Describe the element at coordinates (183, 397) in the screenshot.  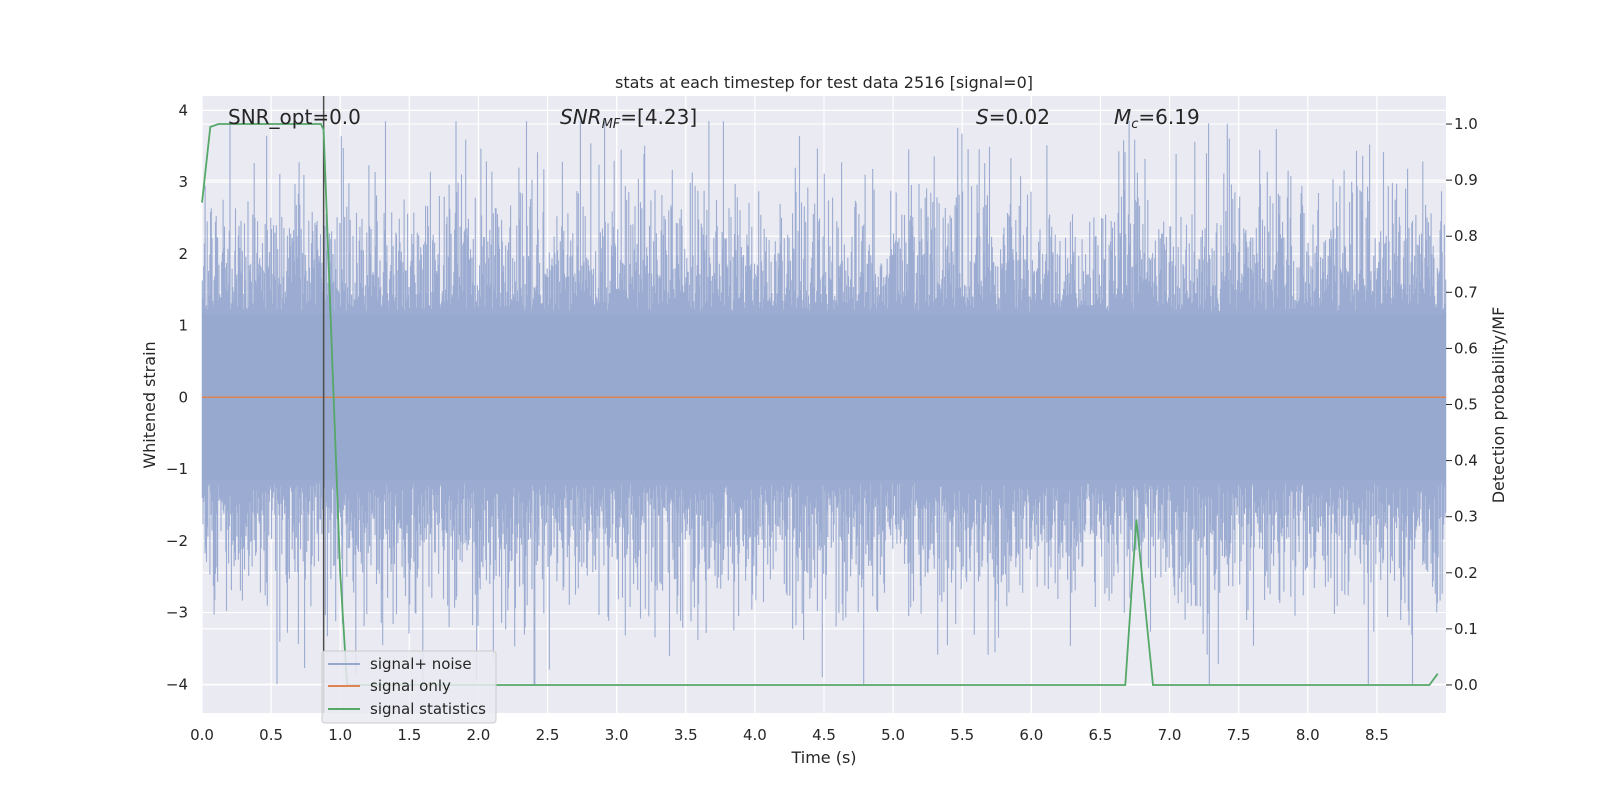
I see `y-tick-label: 0` at that location.